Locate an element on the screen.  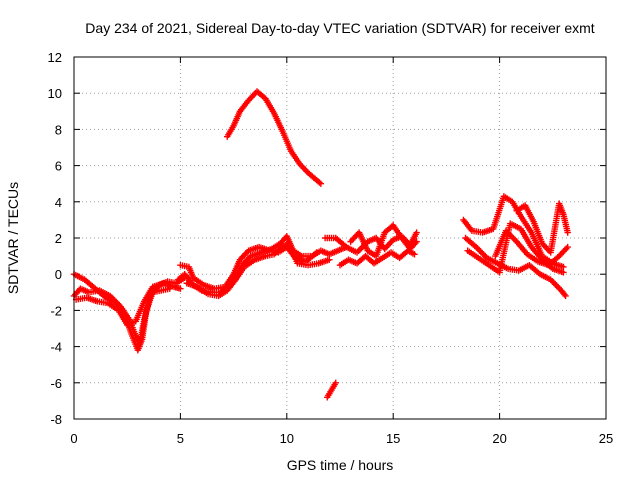
x-axis-label: GPS time / hours is located at coordinates (340, 465).